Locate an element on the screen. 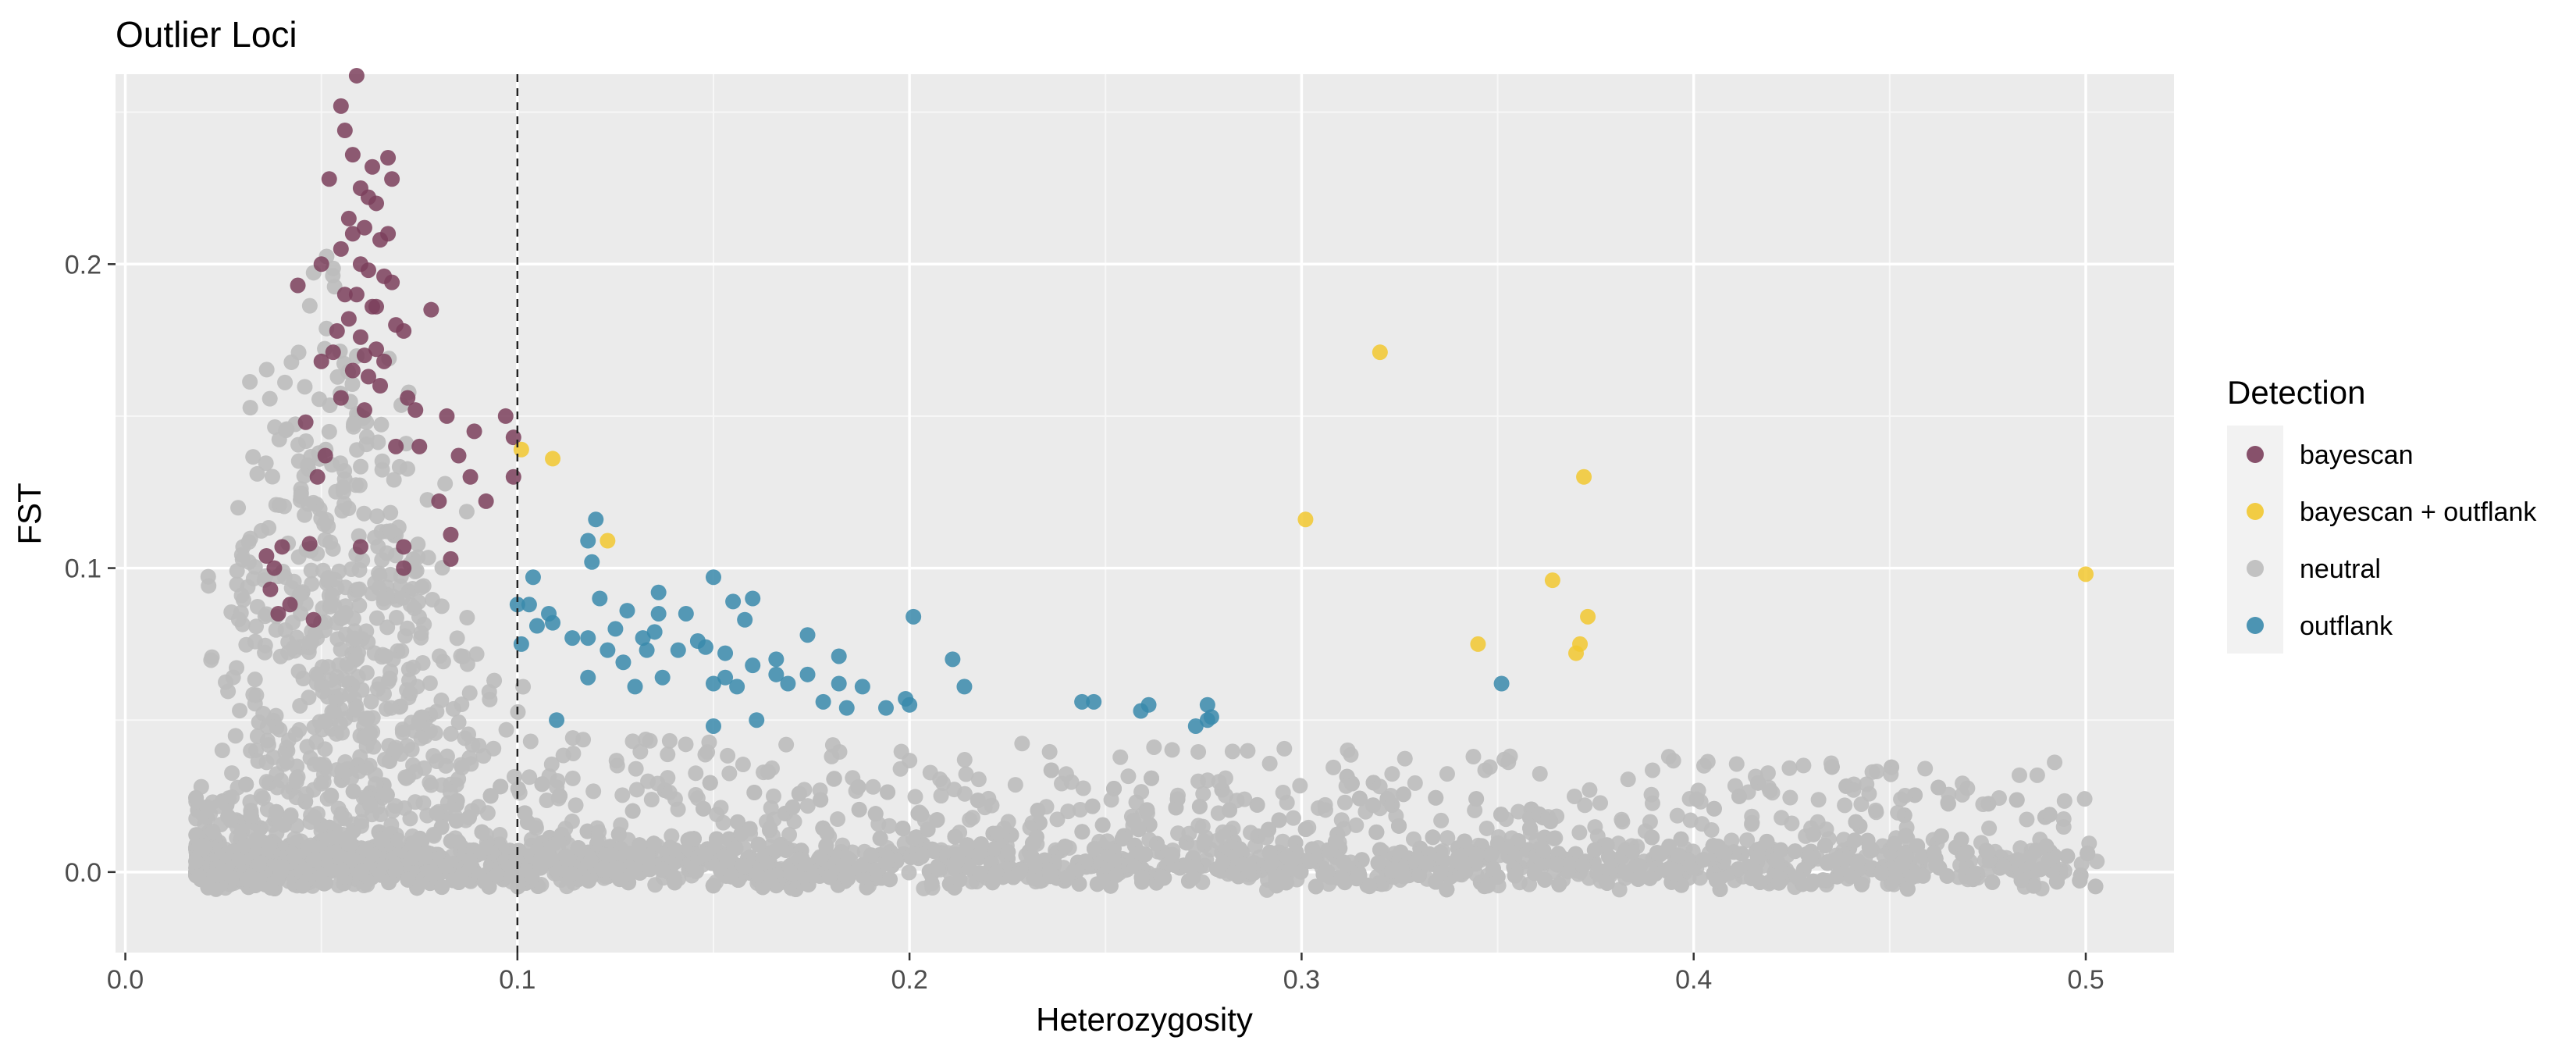 The image size is (2576, 1058). legend-label-bayescan: bayescan is located at coordinates (2357, 455).